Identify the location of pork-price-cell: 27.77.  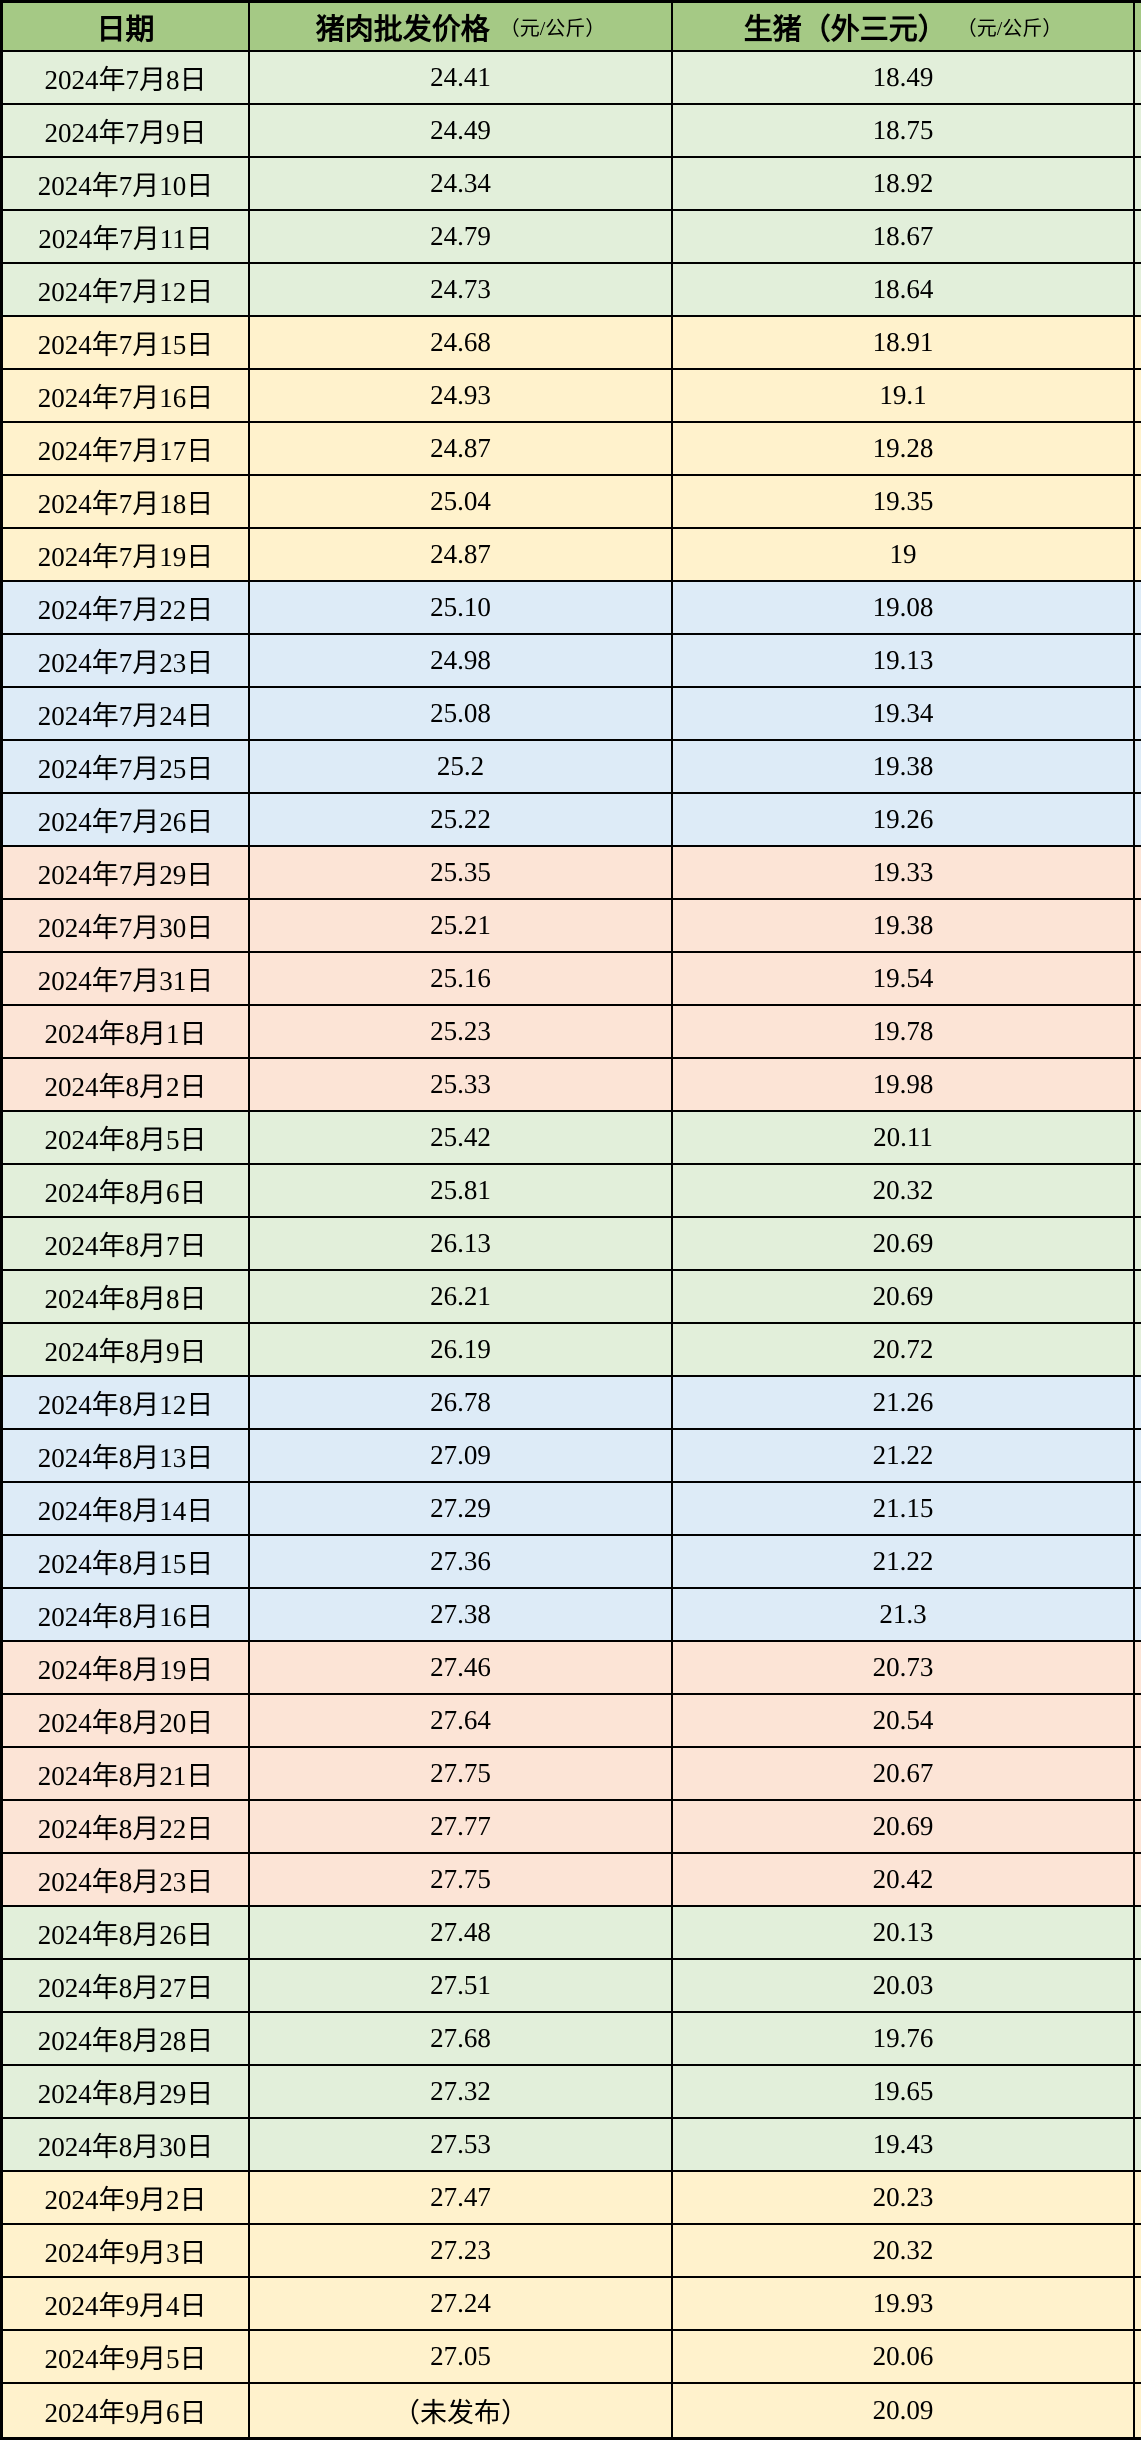
(461, 1826).